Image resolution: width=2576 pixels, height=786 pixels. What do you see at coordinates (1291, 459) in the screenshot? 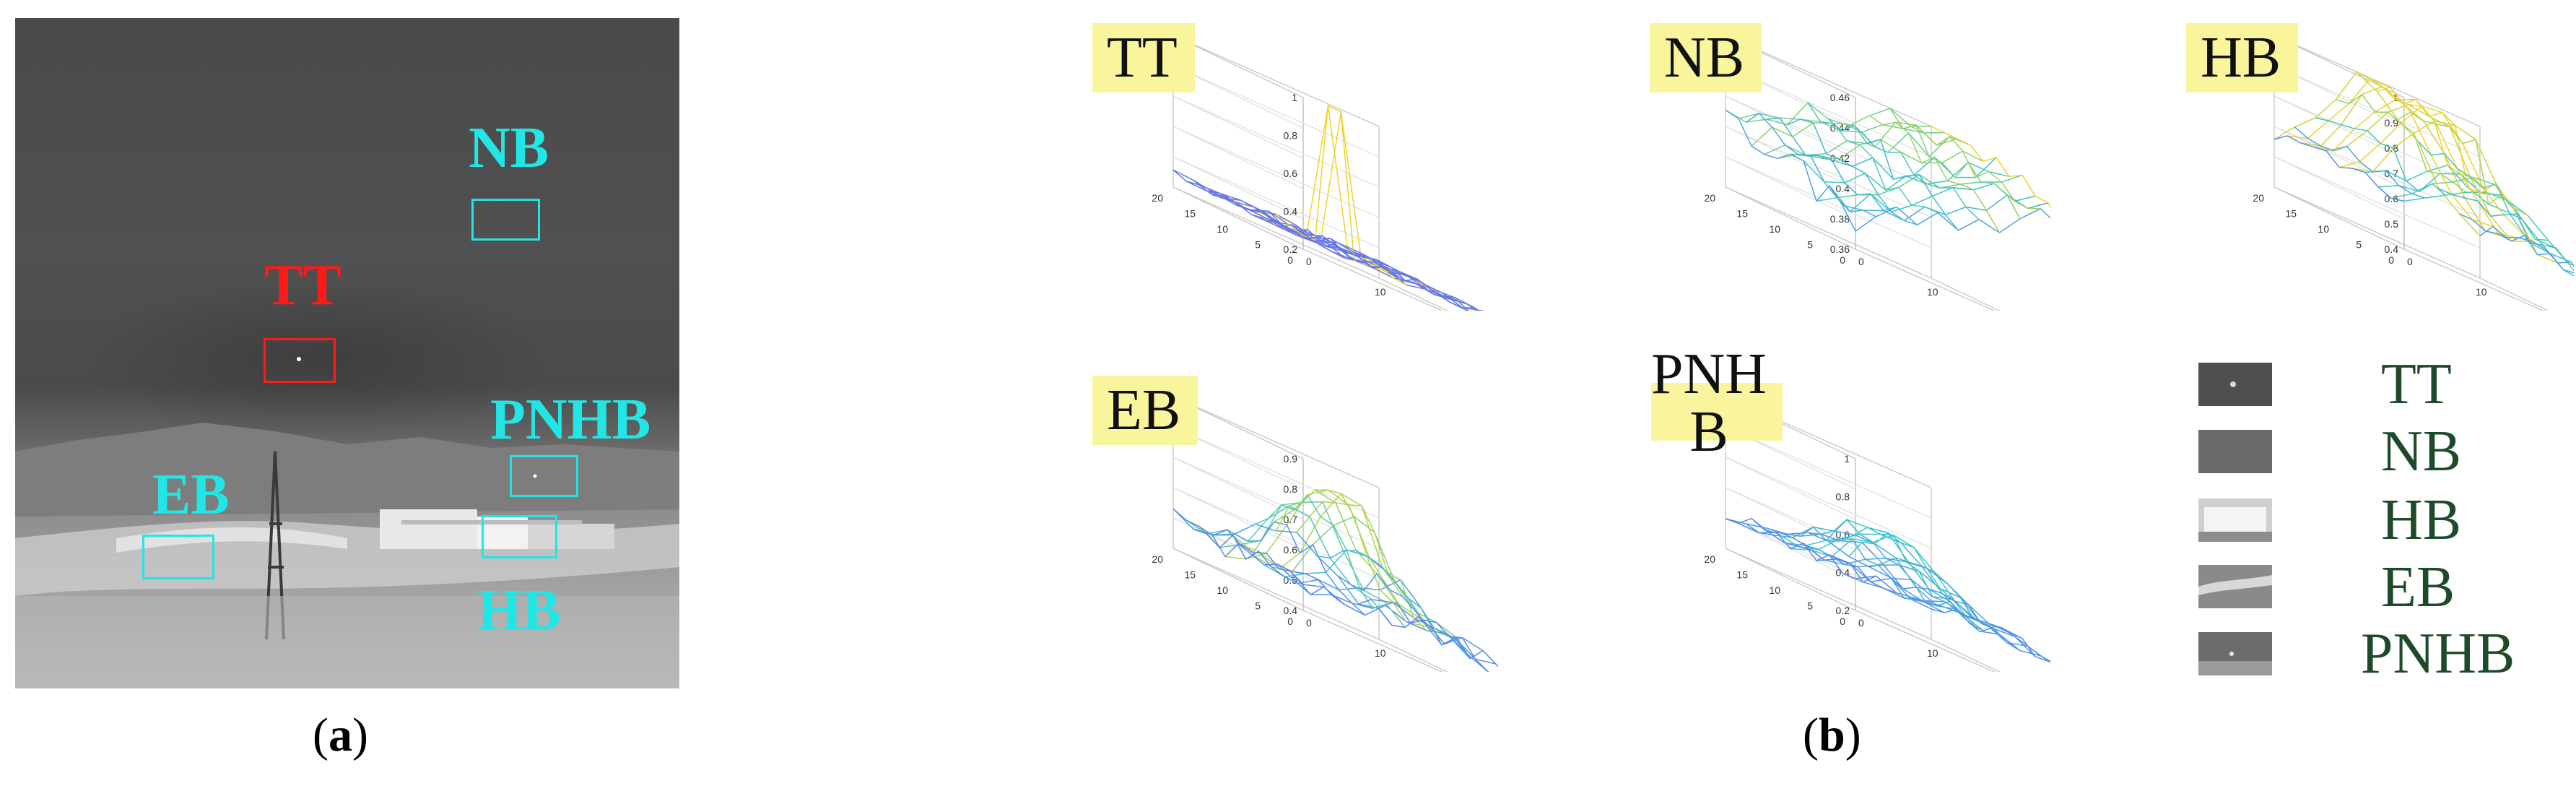
I see `z-tick-label: 0.9` at bounding box center [1291, 459].